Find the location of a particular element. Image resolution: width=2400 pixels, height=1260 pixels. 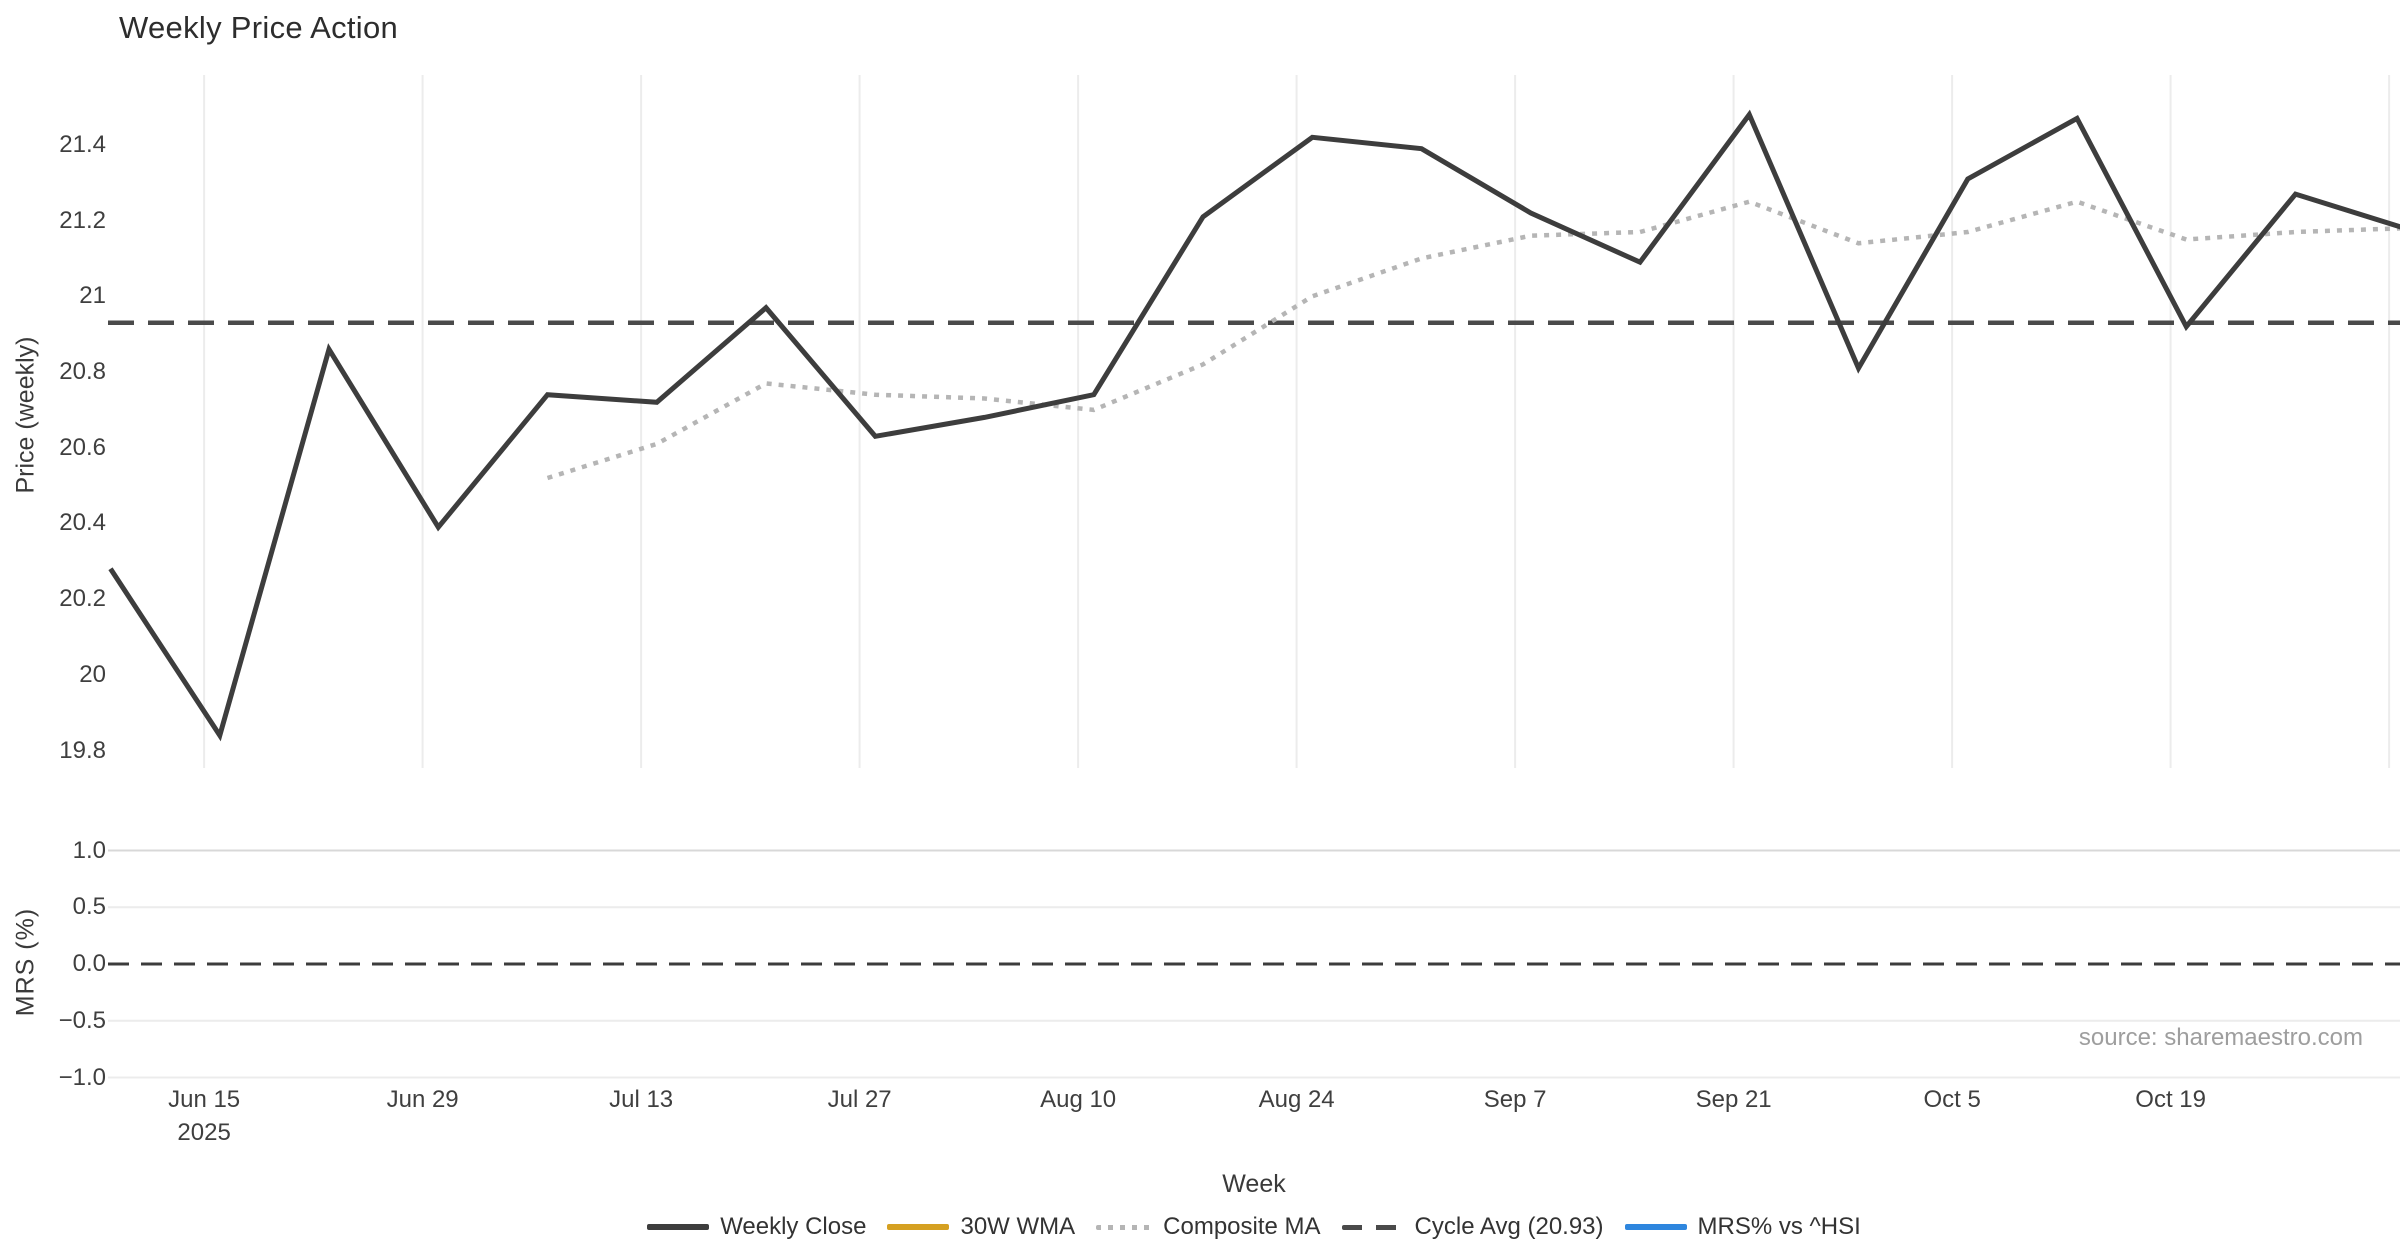

mrs-ytick-label: 0.0 is located at coordinates (89, 963).